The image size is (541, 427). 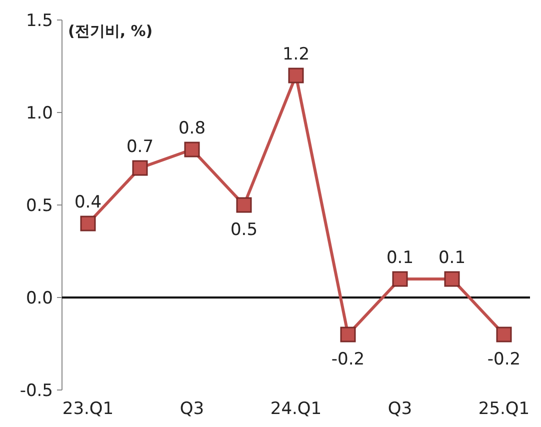 What do you see at coordinates (39, 206) in the screenshot?
I see `y-tick-label: 0.5` at bounding box center [39, 206].